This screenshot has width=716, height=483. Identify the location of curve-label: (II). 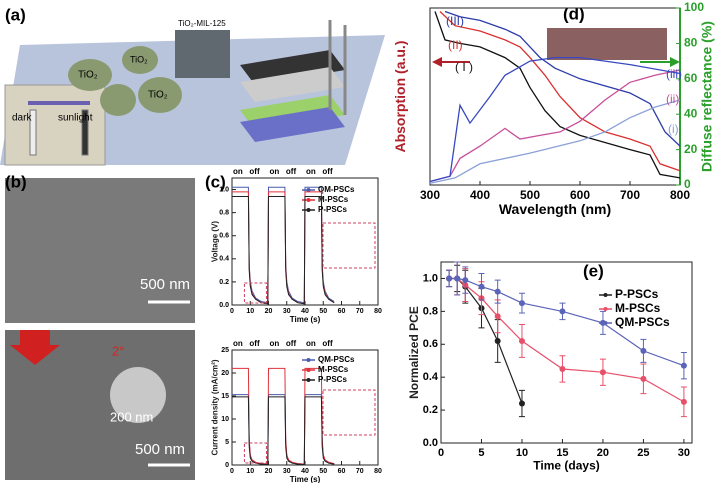
(455, 45).